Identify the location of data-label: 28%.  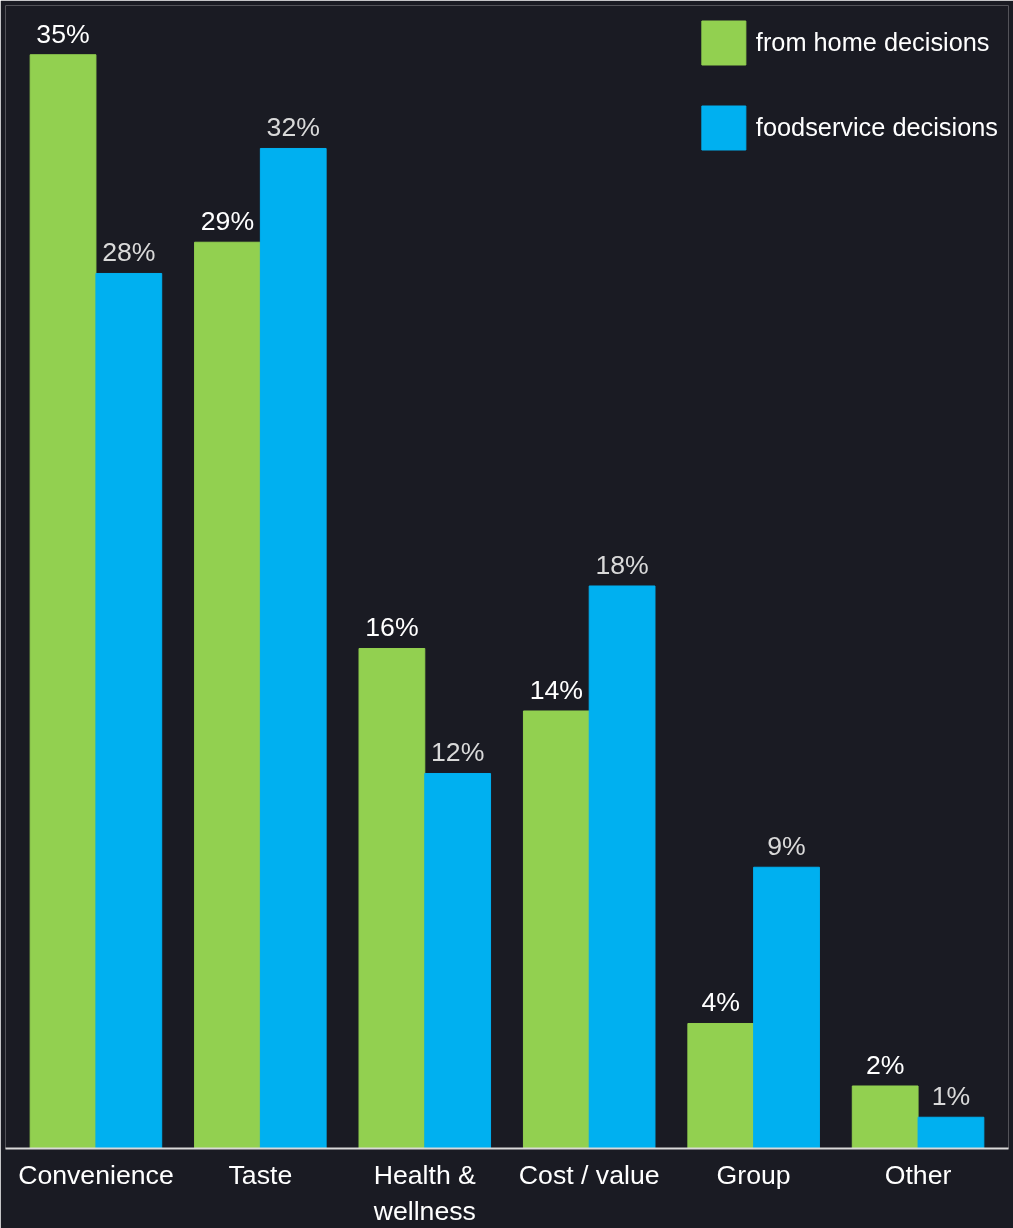
(129, 252).